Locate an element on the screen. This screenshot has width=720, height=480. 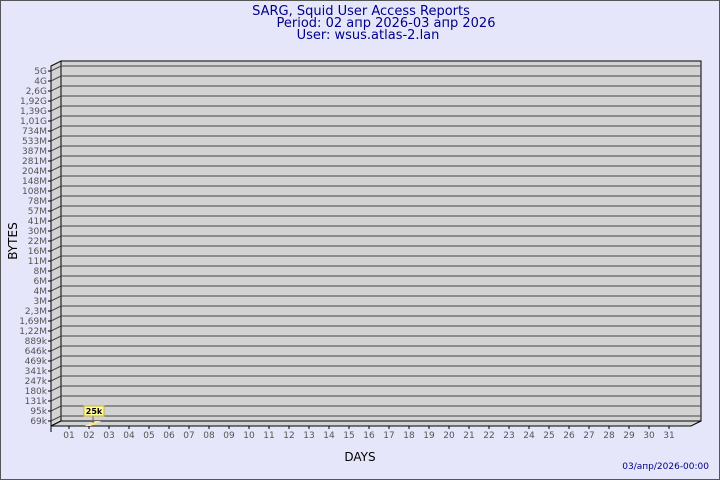
x-tick-label: 31 is located at coordinates (668, 436).